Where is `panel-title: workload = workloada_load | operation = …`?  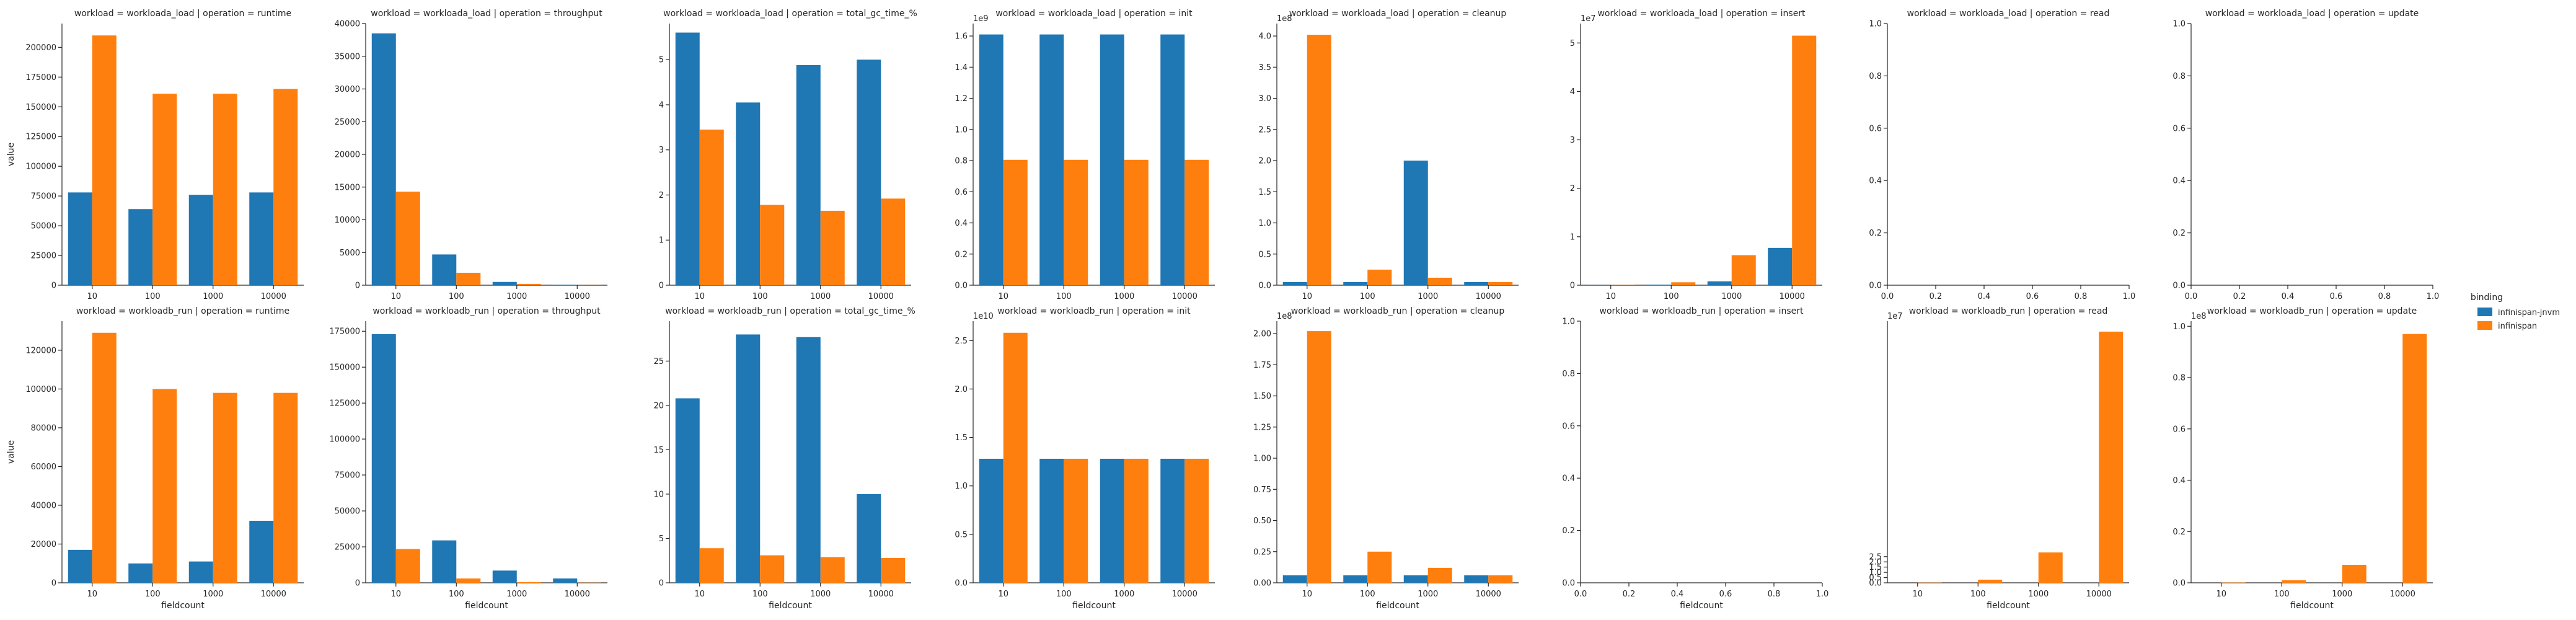 panel-title: workload = workloada_load | operation = … is located at coordinates (182, 14).